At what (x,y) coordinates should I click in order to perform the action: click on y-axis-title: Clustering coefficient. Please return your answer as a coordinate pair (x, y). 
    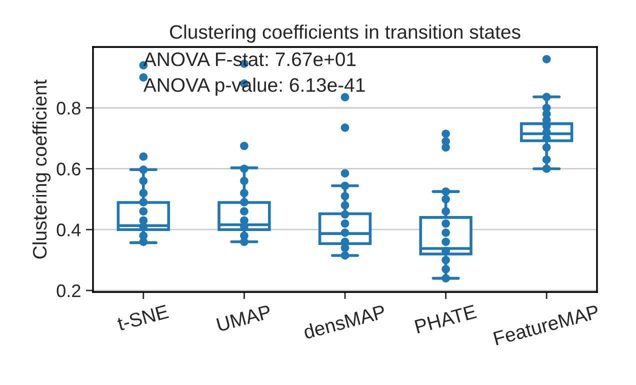
    Looking at the image, I should click on (41, 169).